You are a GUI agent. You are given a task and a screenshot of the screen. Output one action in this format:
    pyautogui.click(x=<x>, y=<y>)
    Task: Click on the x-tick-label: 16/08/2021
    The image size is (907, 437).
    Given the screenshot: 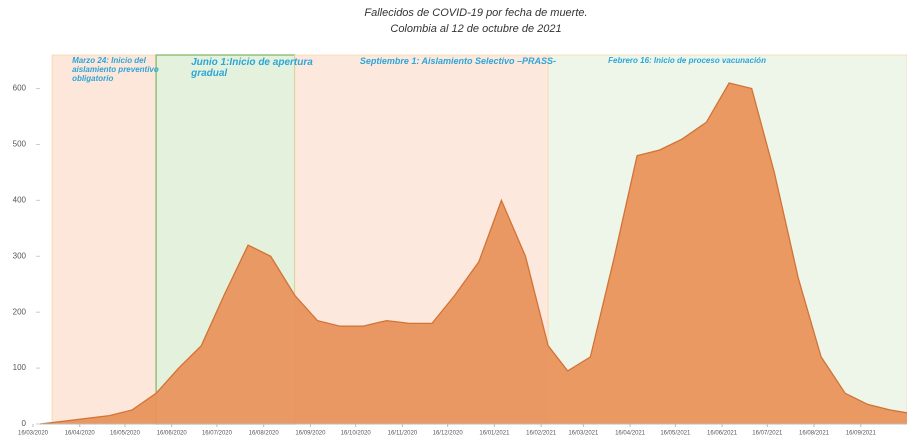 What is the action you would take?
    pyautogui.click(x=814, y=434)
    